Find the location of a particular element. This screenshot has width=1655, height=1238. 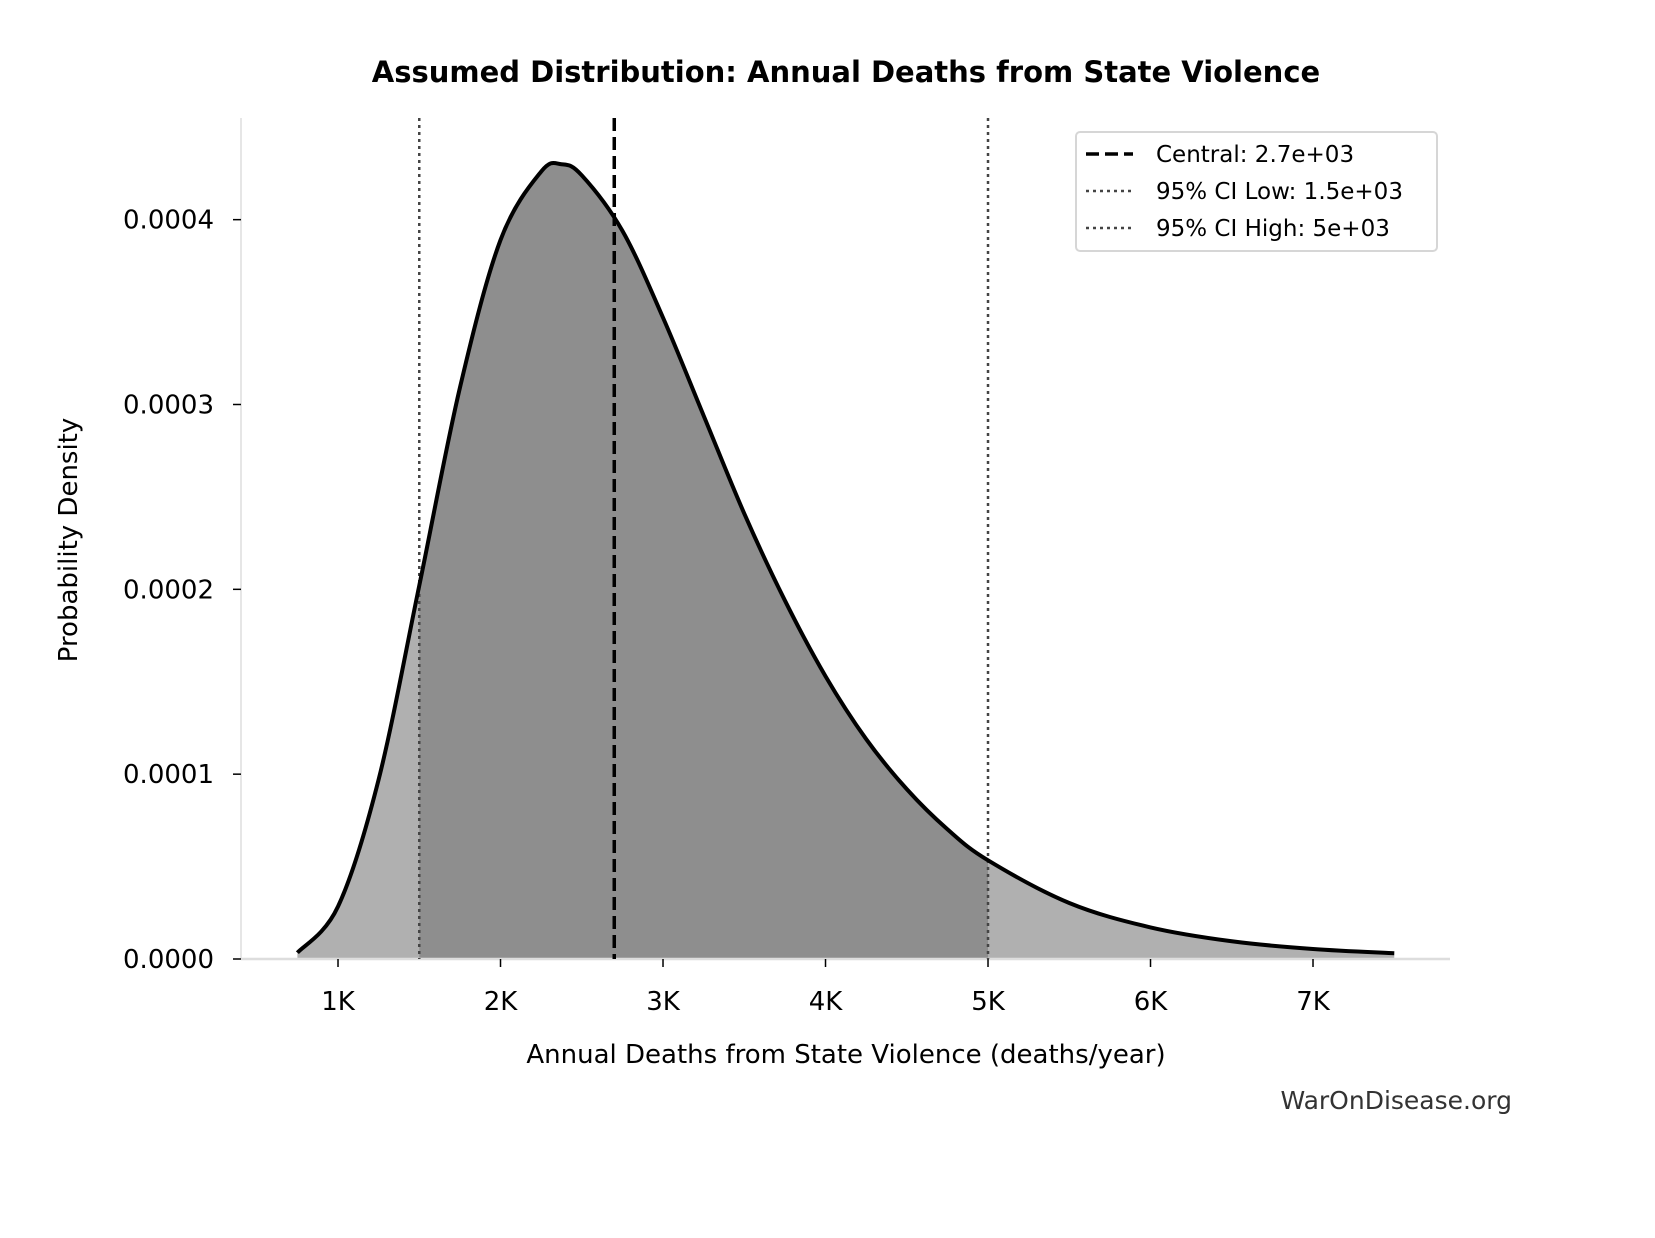

legend-label: 95% CI High: 5e+03 is located at coordinates (1273, 229).